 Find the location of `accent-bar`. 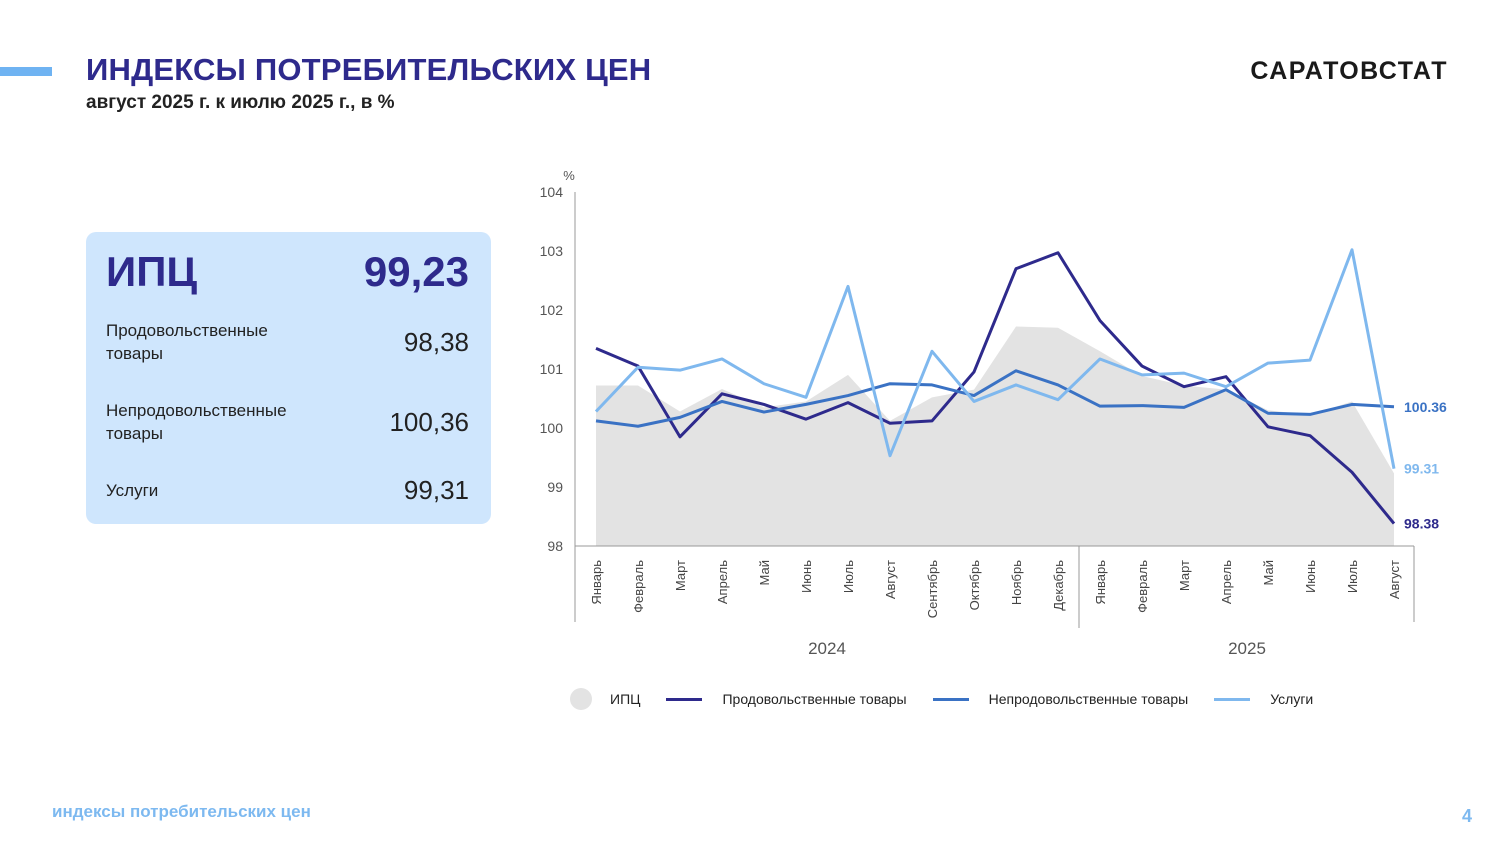

accent-bar is located at coordinates (26, 71).